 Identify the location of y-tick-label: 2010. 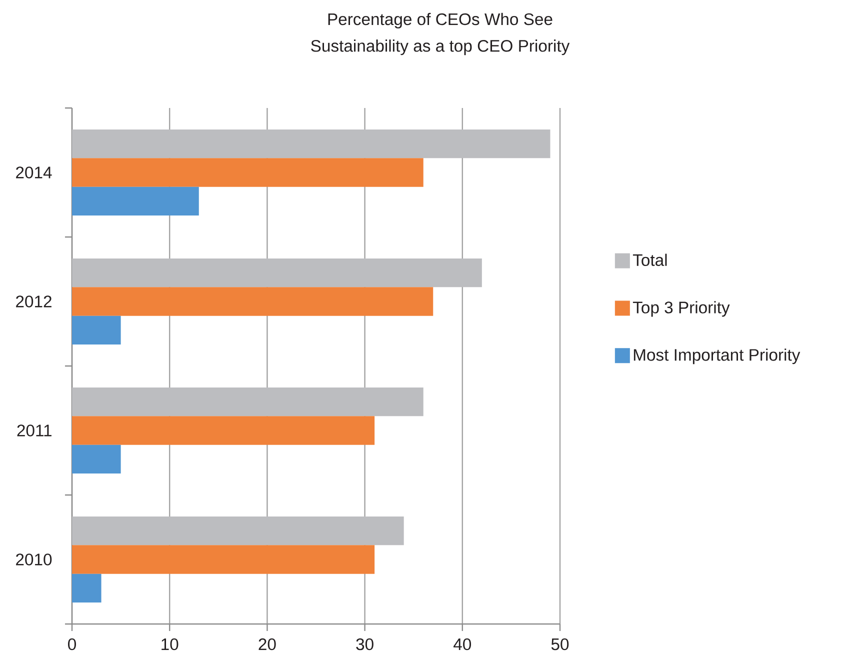
(34, 560).